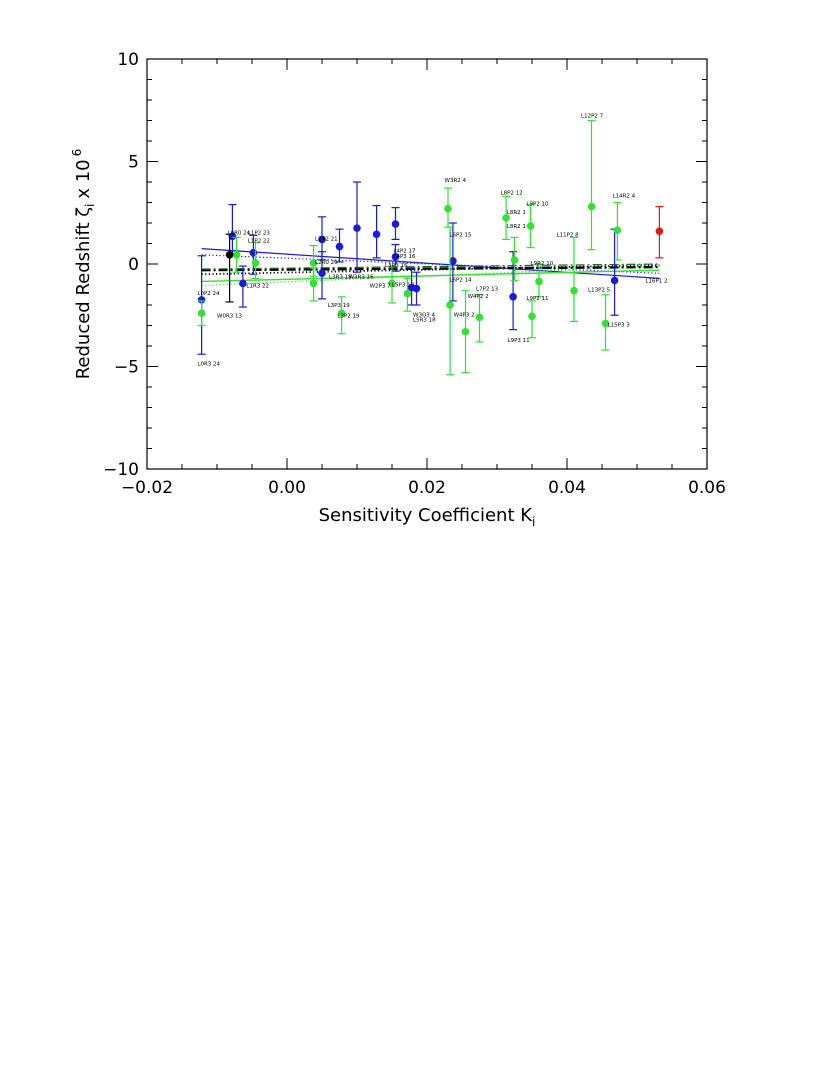 The height and width of the screenshot is (1075, 830). What do you see at coordinates (77, 153) in the screenshot?
I see `y-axis-title-exponent: 6` at bounding box center [77, 153].